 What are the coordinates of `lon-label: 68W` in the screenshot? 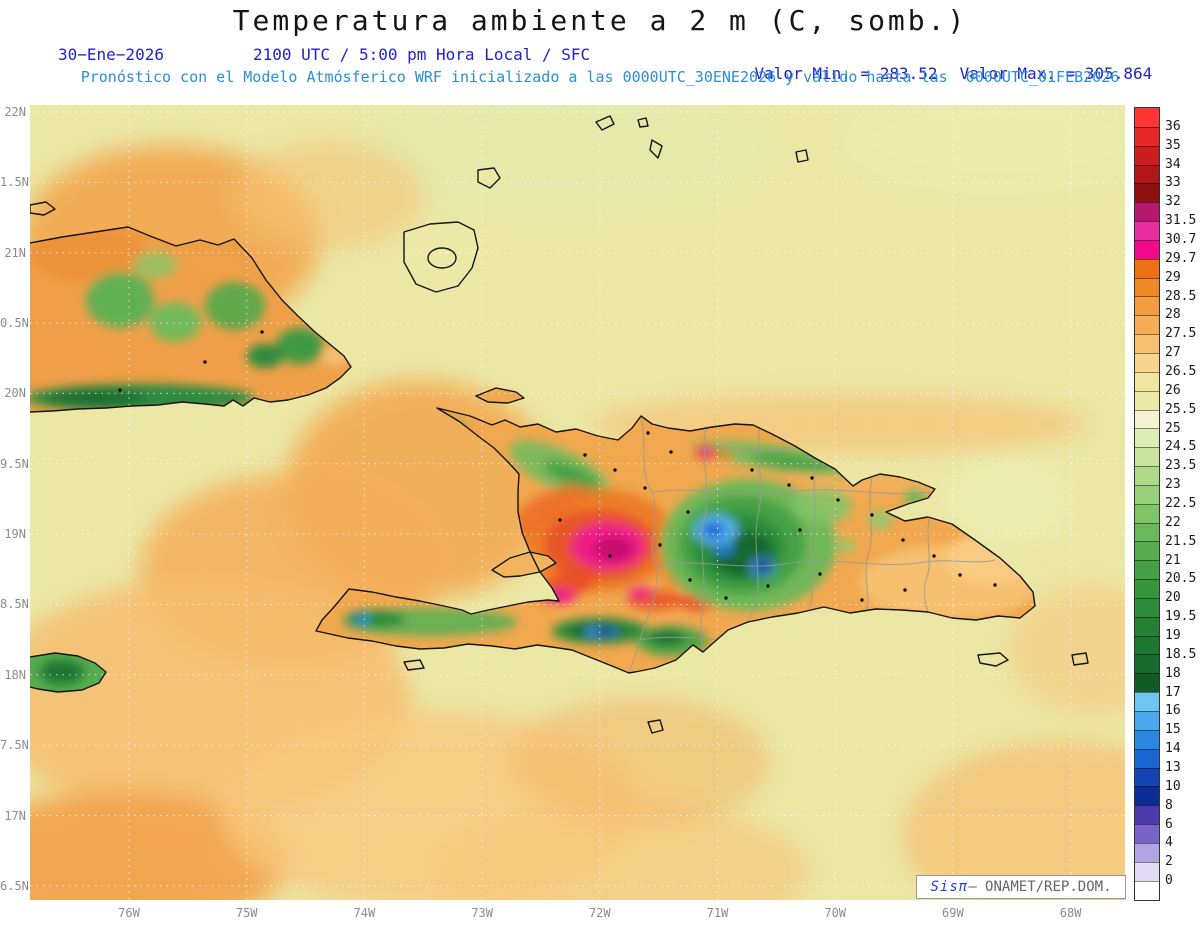 It's located at (1070, 913).